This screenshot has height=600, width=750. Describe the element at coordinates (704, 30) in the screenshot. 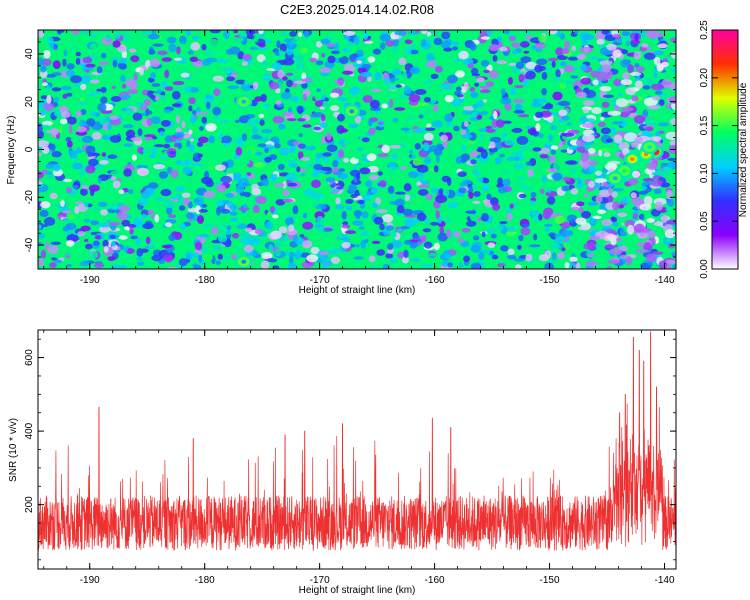

I see `colorbar-tick-label: 0.25` at that location.